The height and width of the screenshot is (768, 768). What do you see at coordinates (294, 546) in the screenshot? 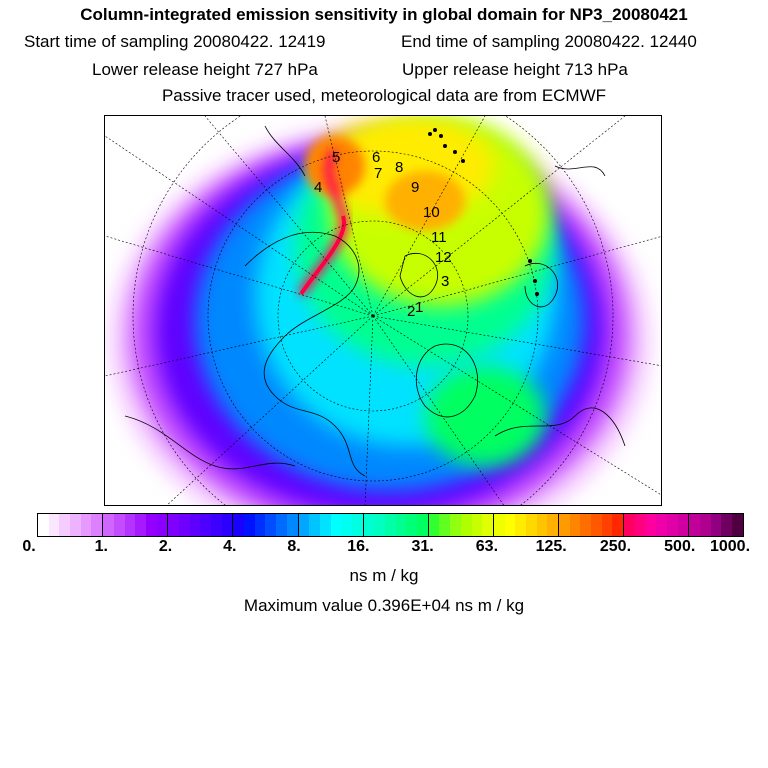
I see `colorbar-tick-label: 8.` at bounding box center [294, 546].